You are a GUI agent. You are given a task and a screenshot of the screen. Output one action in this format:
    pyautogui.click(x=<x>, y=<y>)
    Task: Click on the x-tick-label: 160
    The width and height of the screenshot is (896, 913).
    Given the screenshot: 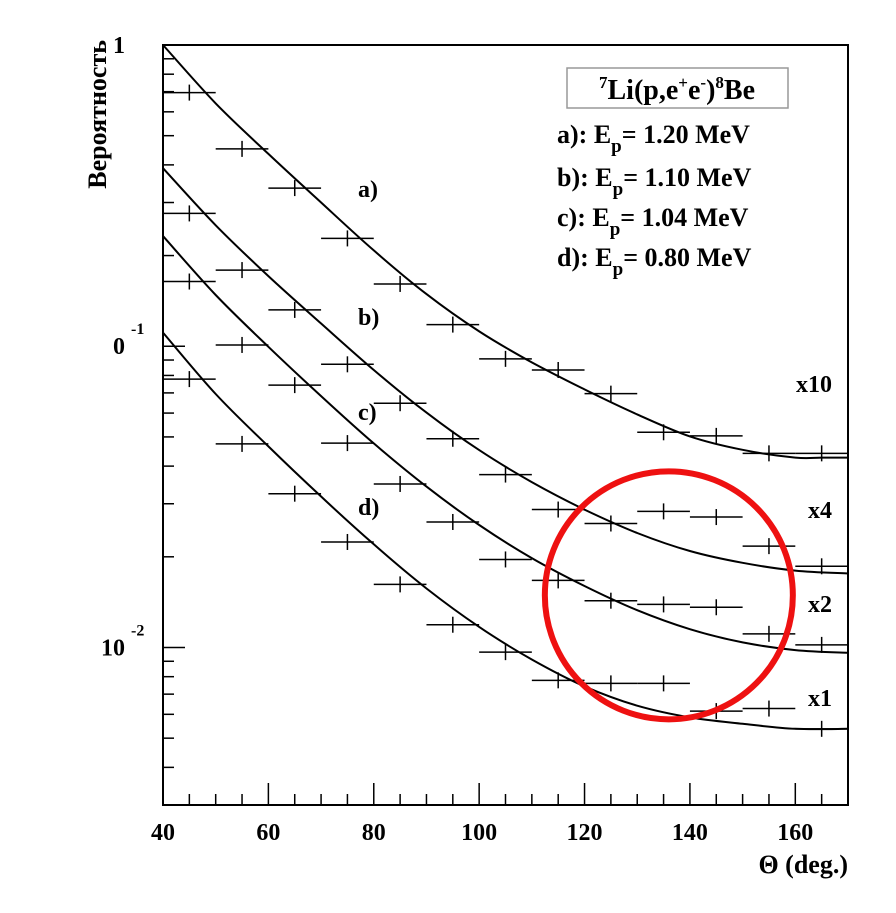 What is the action you would take?
    pyautogui.click(x=795, y=833)
    